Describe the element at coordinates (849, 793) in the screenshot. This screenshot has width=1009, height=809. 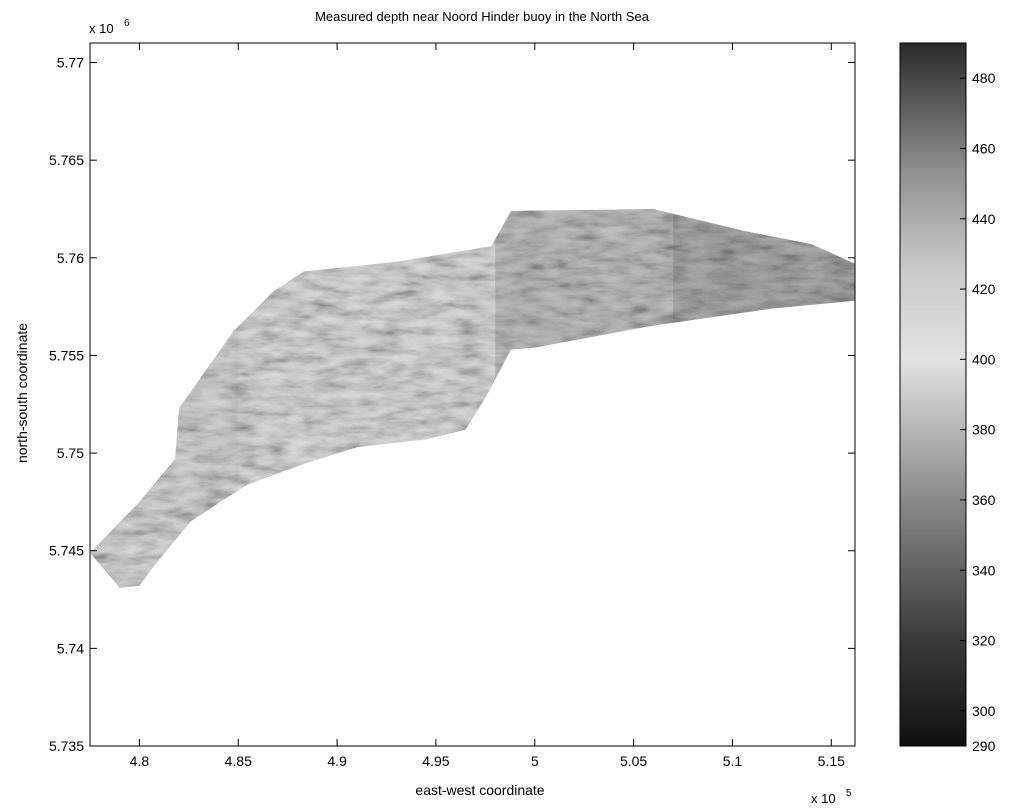
I see `x-multiplier-exponent: 5` at that location.